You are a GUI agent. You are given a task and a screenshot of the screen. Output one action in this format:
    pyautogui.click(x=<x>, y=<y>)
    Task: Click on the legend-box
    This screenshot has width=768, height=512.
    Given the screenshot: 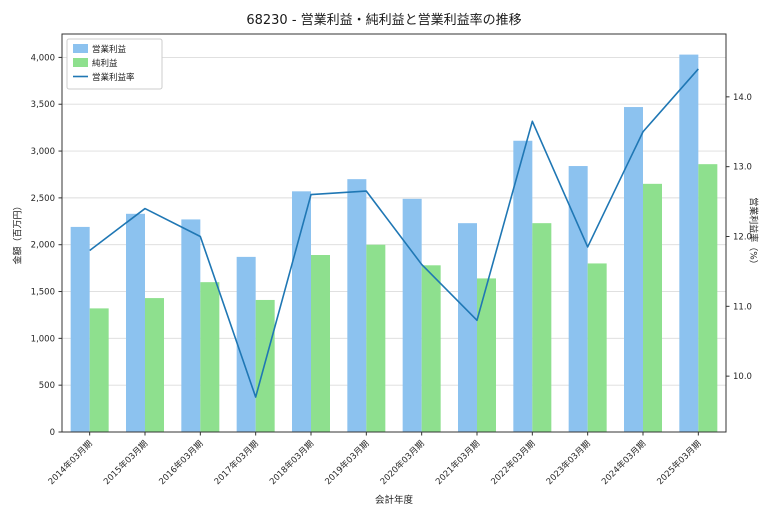 What is the action you would take?
    pyautogui.click(x=114, y=64)
    